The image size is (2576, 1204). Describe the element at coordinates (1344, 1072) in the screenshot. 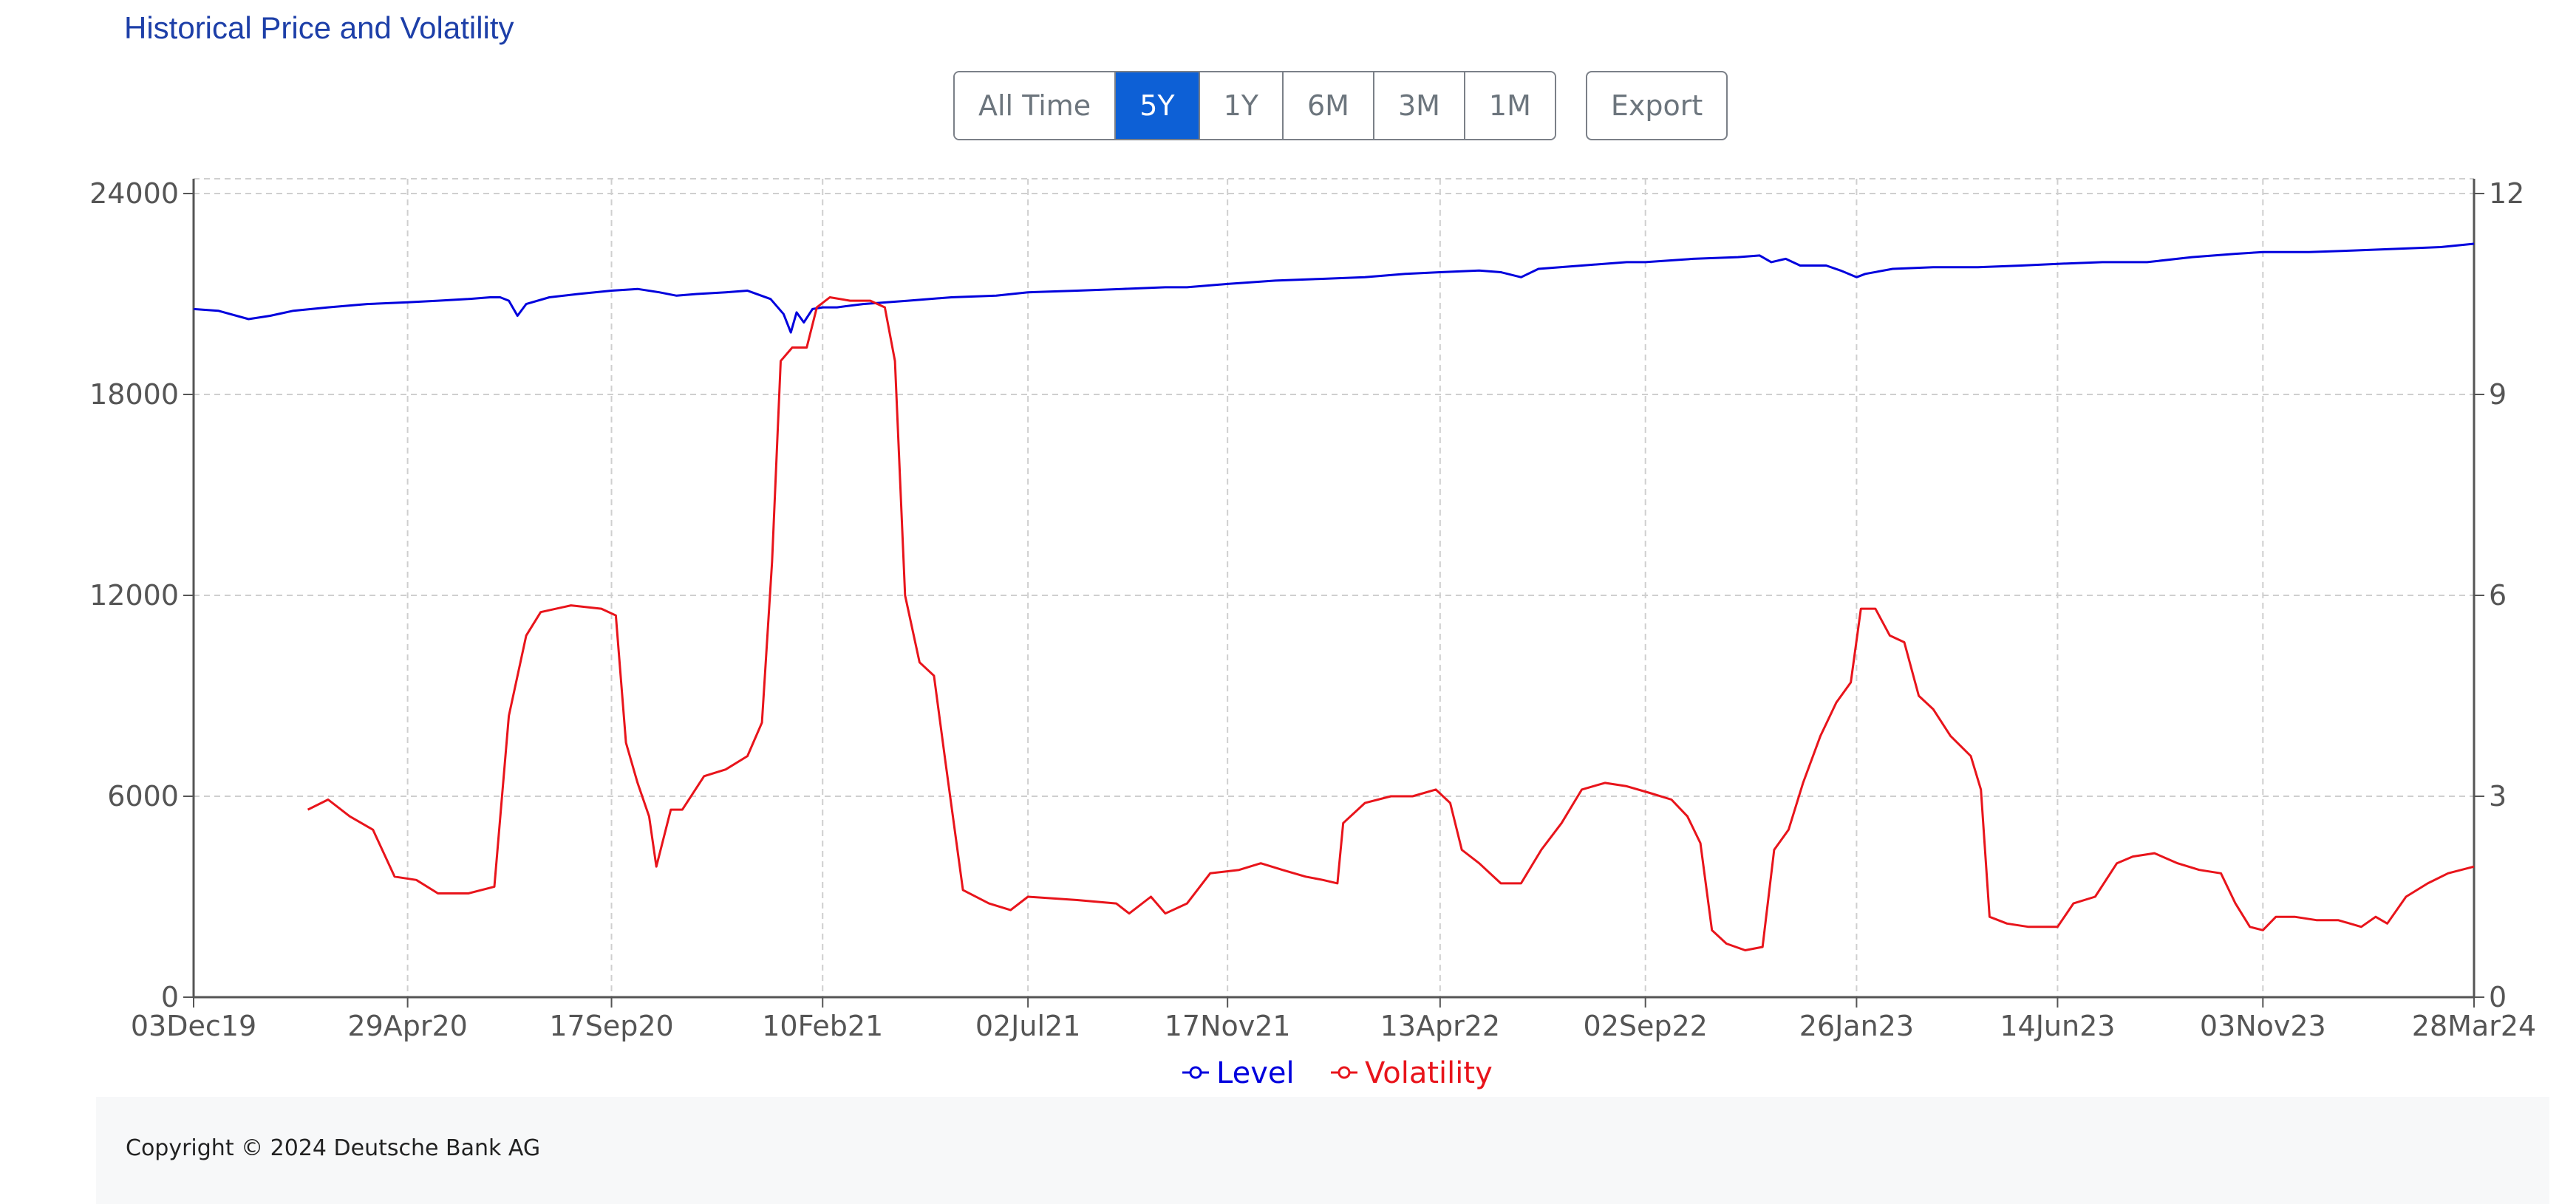

I see `legend-marker-volatility` at that location.